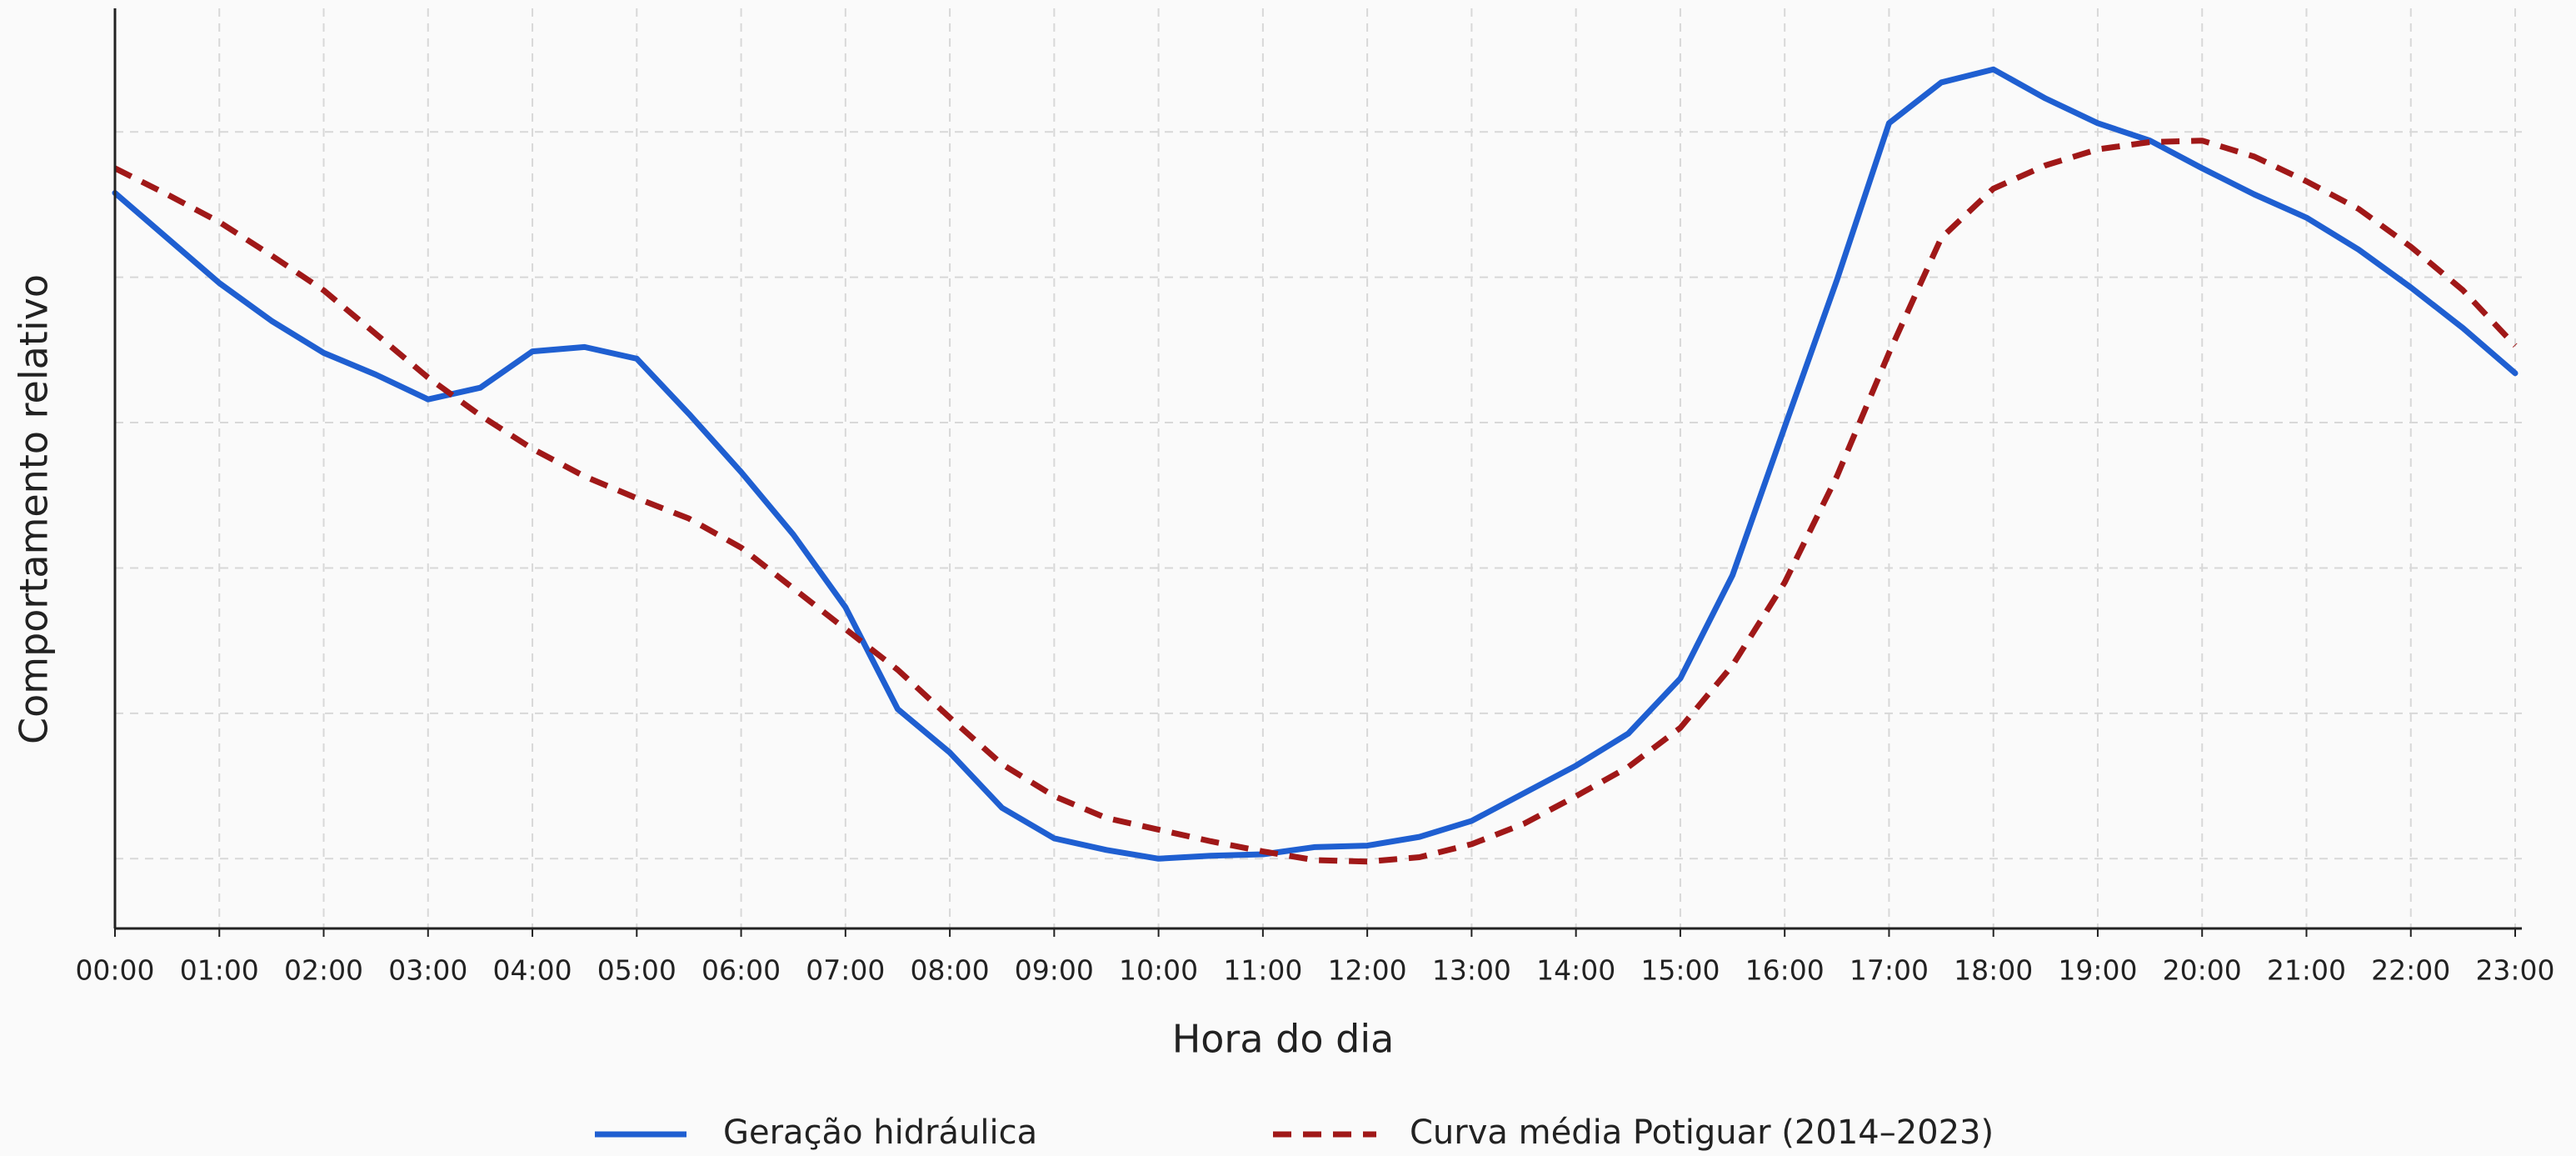 The height and width of the screenshot is (1156, 2576). What do you see at coordinates (2202, 970) in the screenshot?
I see `x-tick-label: 20:00` at bounding box center [2202, 970].